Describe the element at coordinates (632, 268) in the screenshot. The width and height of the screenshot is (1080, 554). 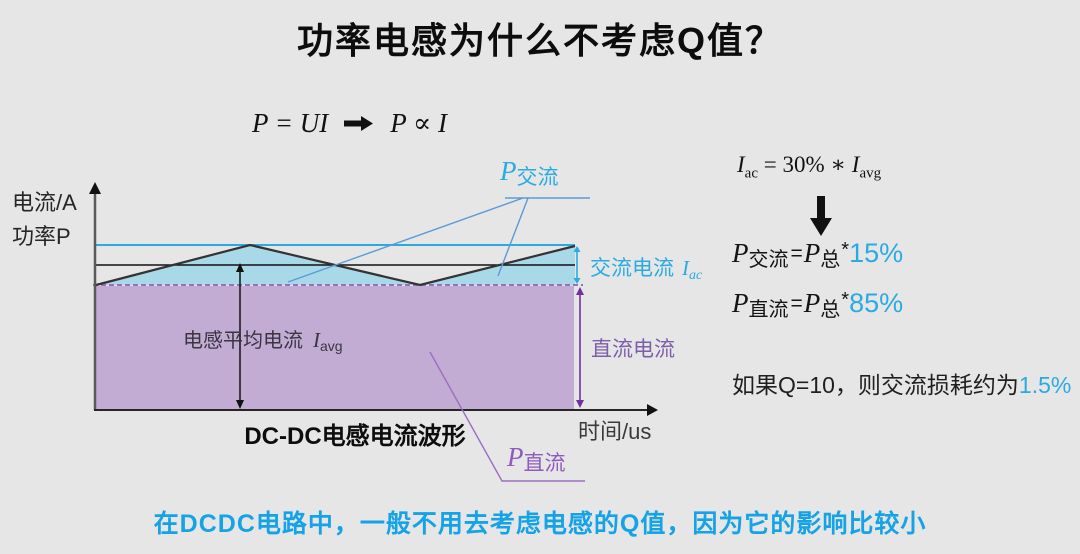
I see `ac-current-text: 交流电流` at that location.